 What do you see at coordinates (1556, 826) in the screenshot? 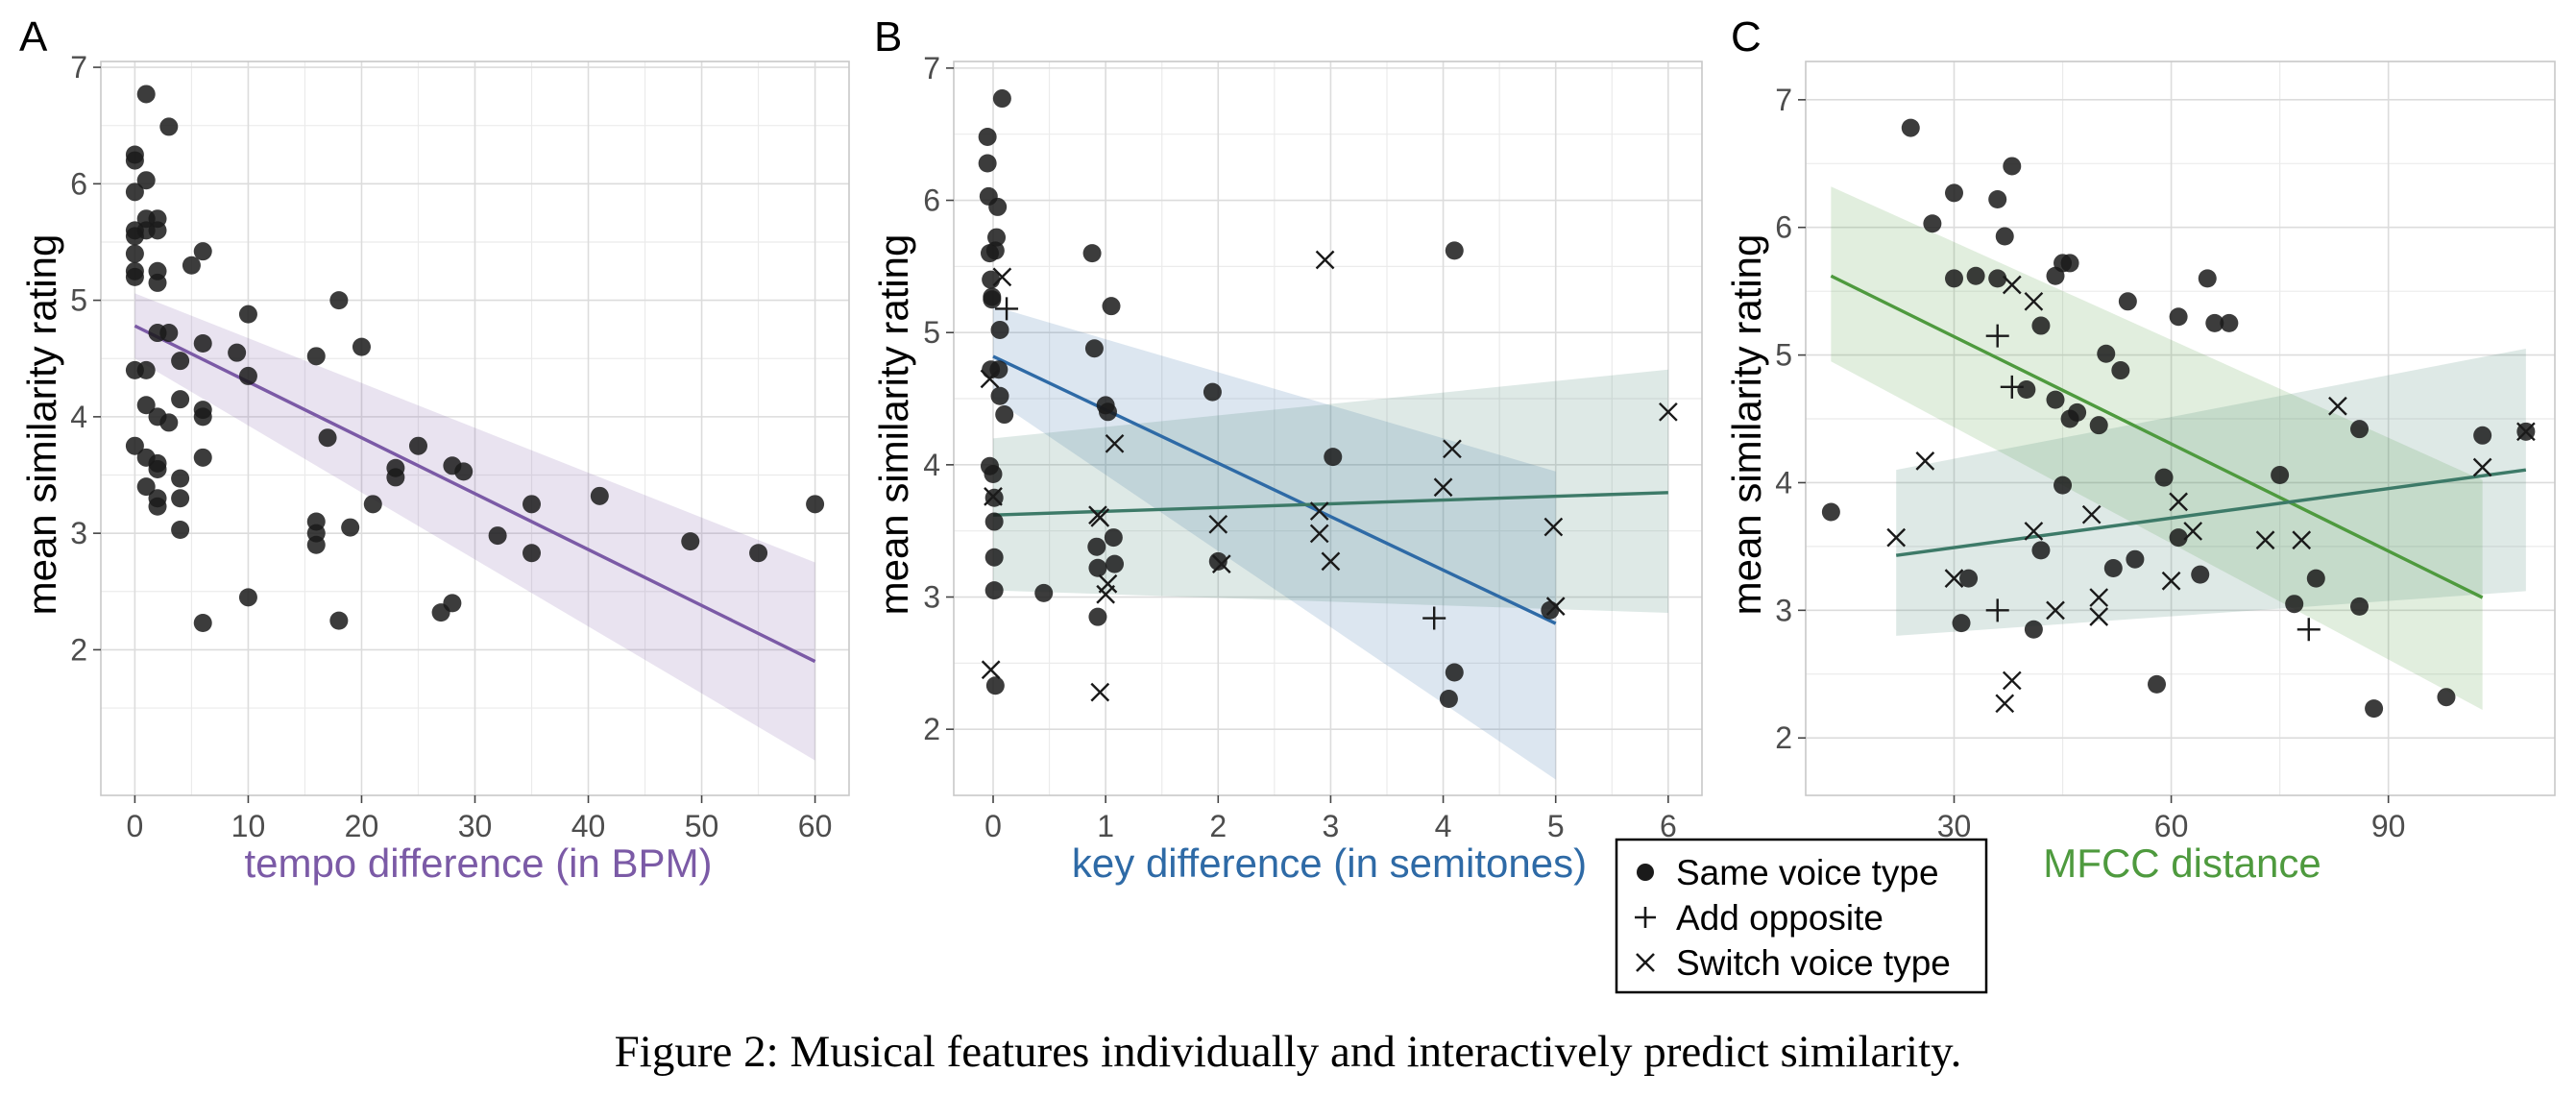
I see `panel-b-xtick-label: 5` at bounding box center [1556, 826].